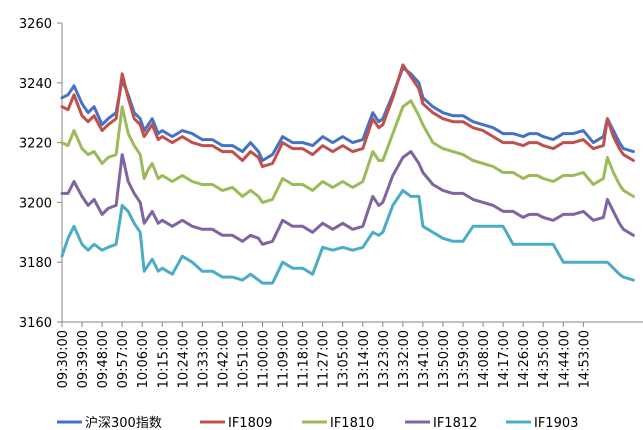 The image size is (643, 430). Describe the element at coordinates (35, 24) in the screenshot. I see `y-tick-label: 3260` at that location.